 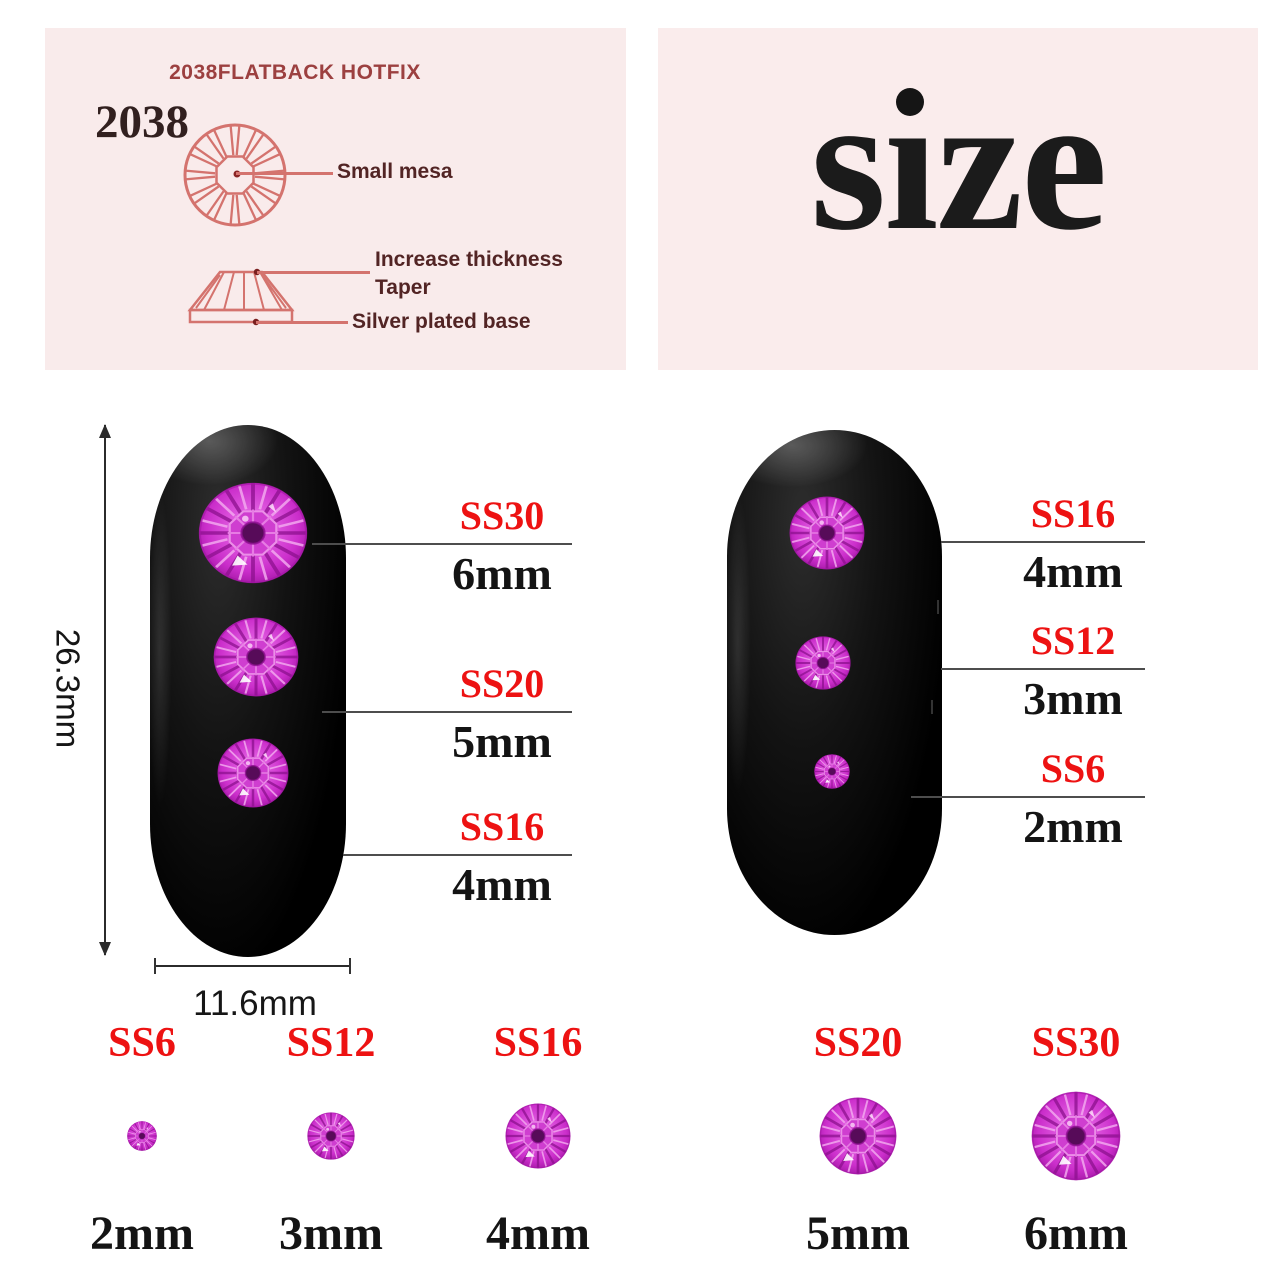 What do you see at coordinates (302, 322) in the screenshot?
I see `silver-base-leader-line` at bounding box center [302, 322].